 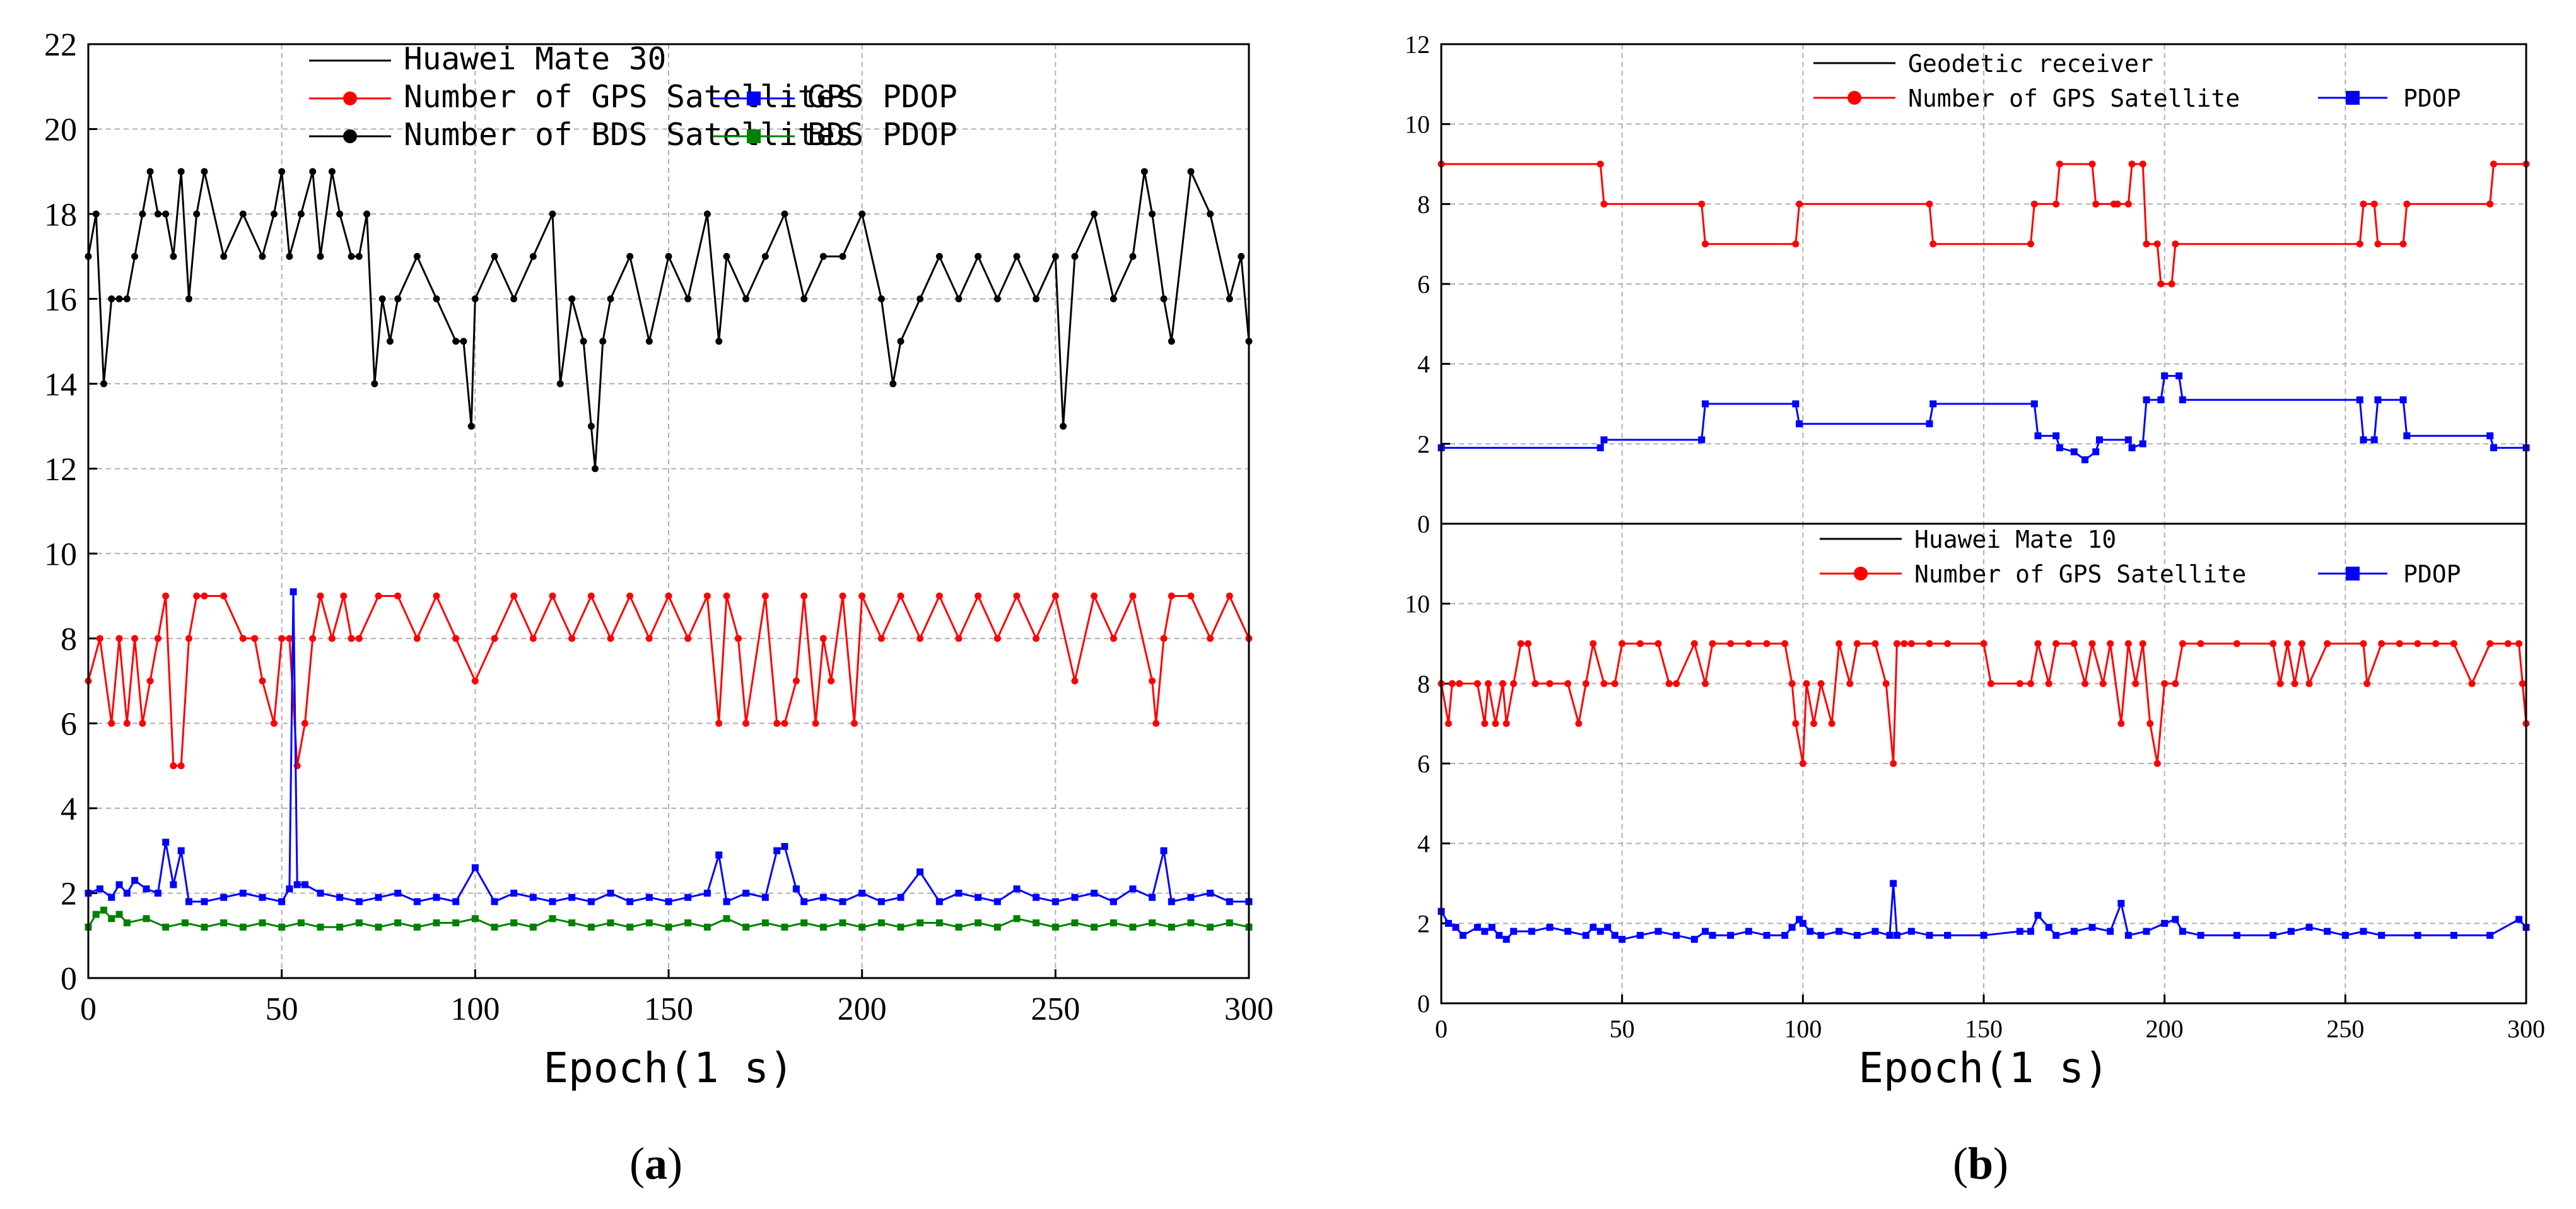 I want to click on y-tick-label: 2, so click(x=69, y=894).